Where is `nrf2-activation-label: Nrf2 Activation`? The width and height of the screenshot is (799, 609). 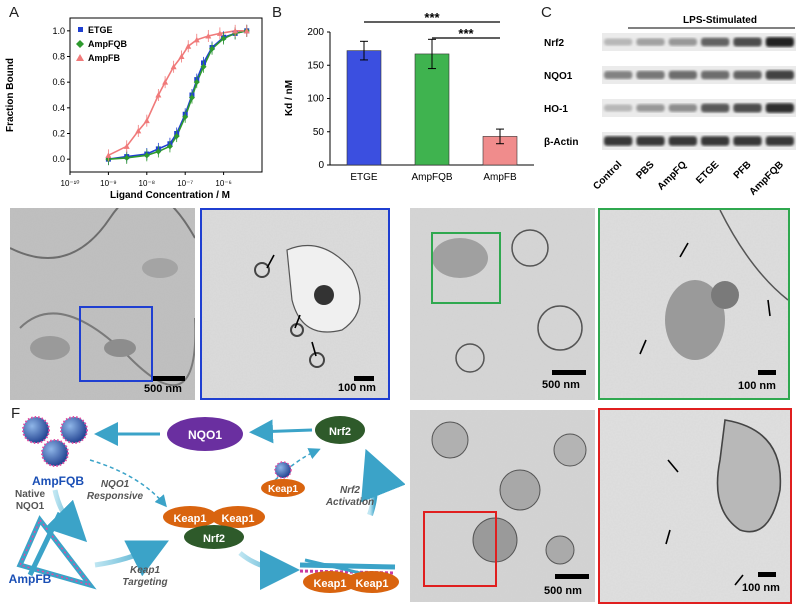 nrf2-activation-label: Nrf2 Activation is located at coordinates (349, 496).